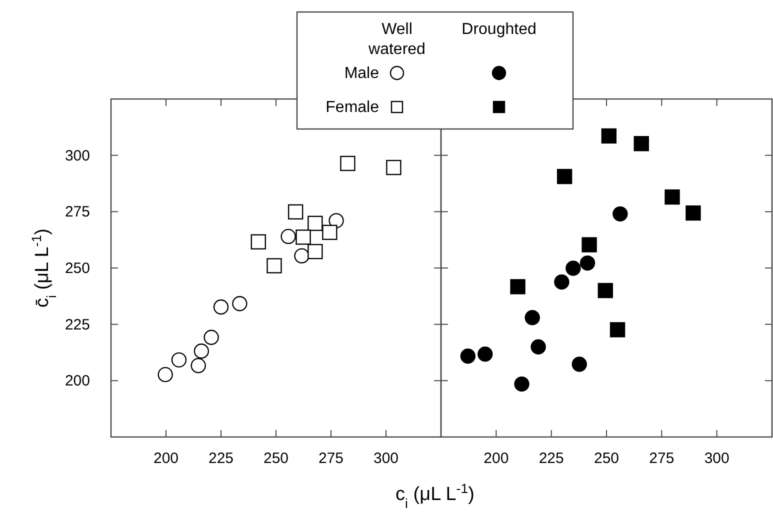  I want to click on x-axis-title: c$_{i}$ (μL L$^{-1}$), so click(435, 495).